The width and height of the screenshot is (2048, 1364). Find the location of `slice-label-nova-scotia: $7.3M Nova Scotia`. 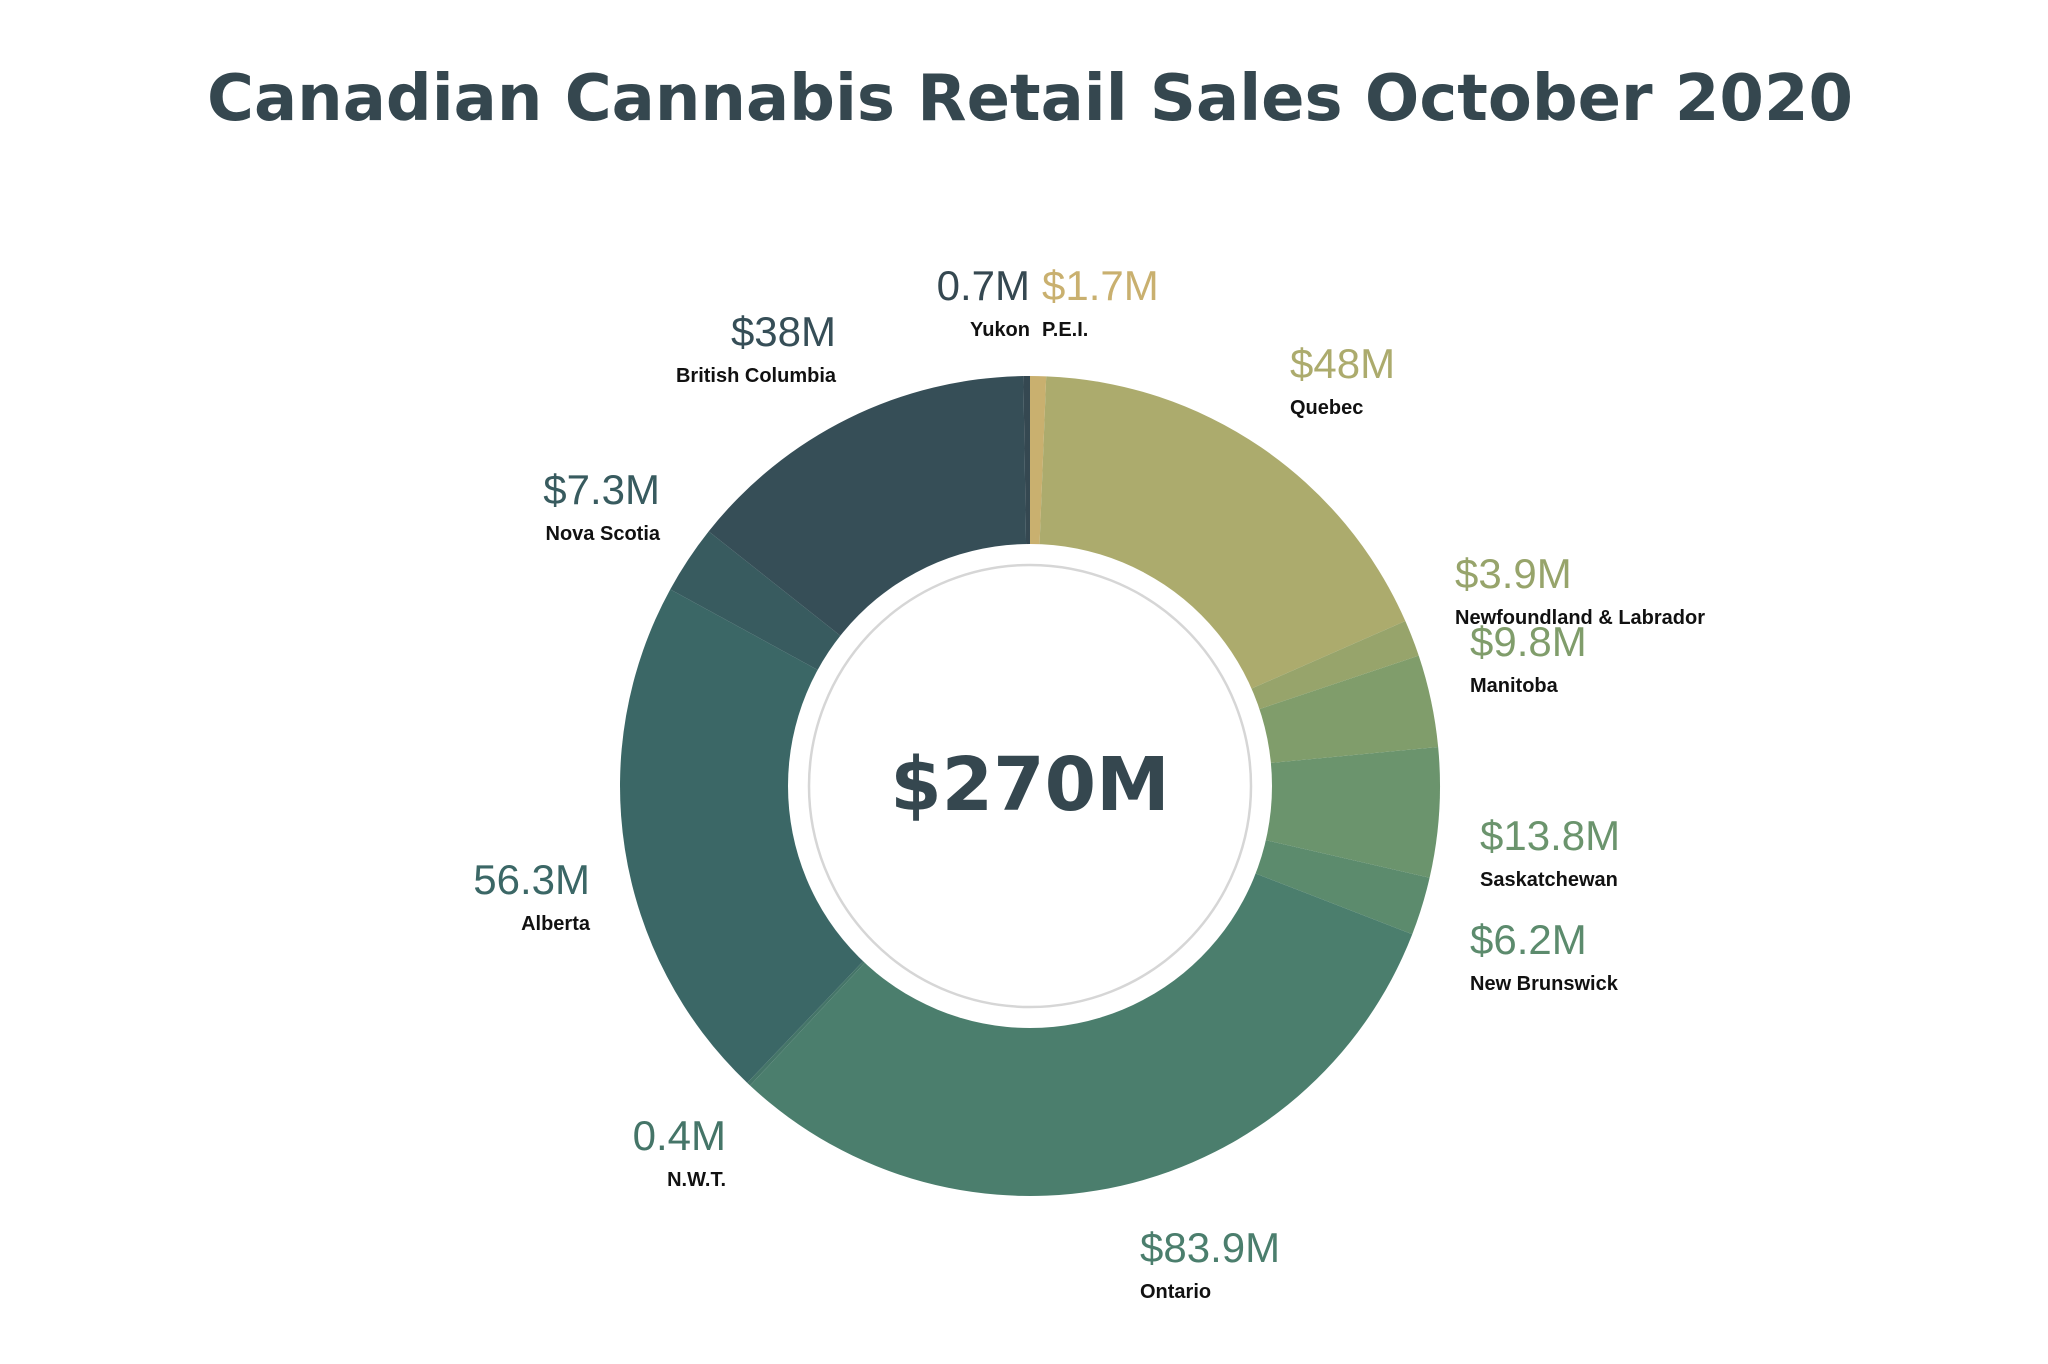

slice-label-nova-scotia: $7.3M Nova Scotia is located at coordinates (602, 505).